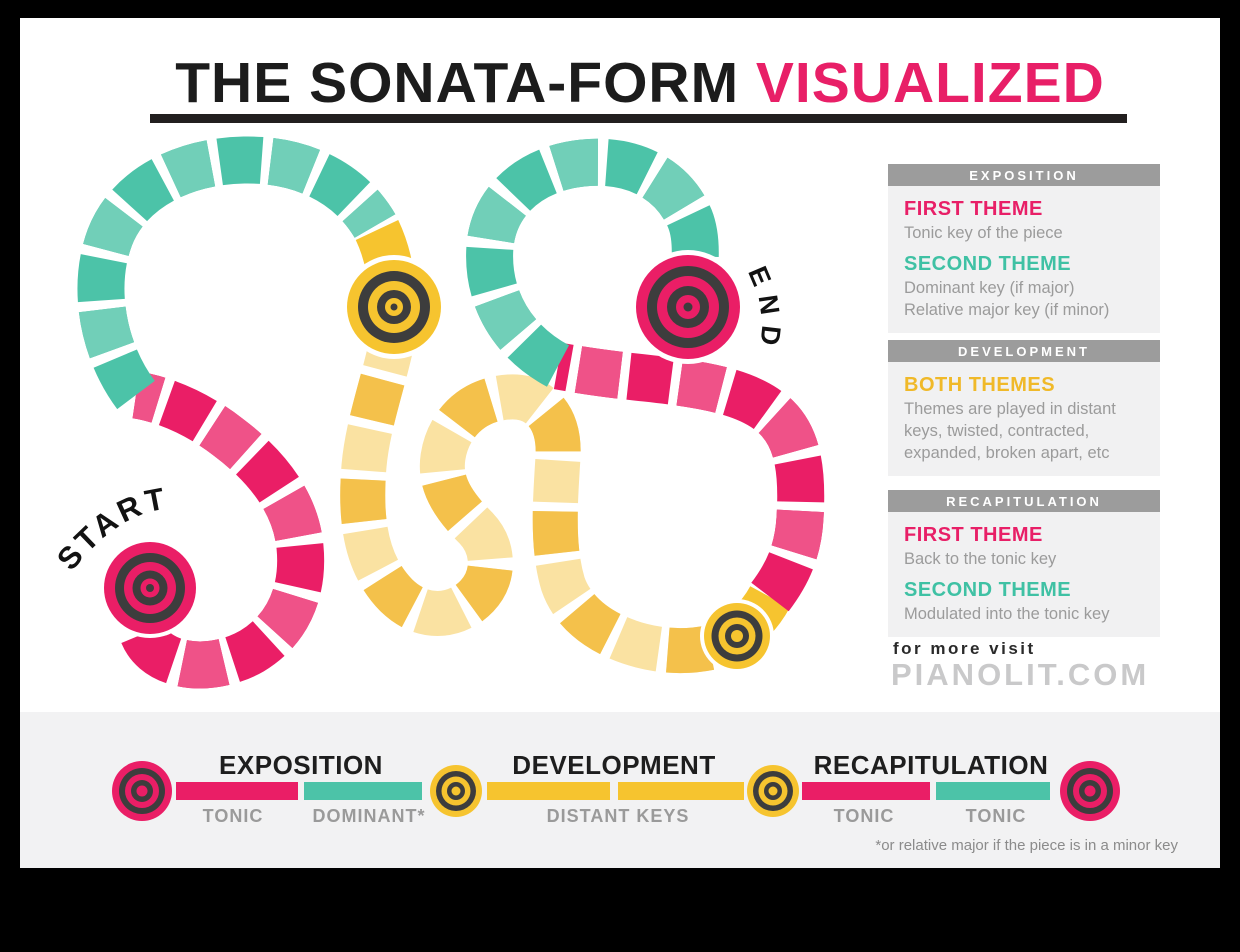 The height and width of the screenshot is (952, 1240). What do you see at coordinates (1010, 409) in the screenshot?
I see `development-desc-1: Themes are played in distant` at bounding box center [1010, 409].